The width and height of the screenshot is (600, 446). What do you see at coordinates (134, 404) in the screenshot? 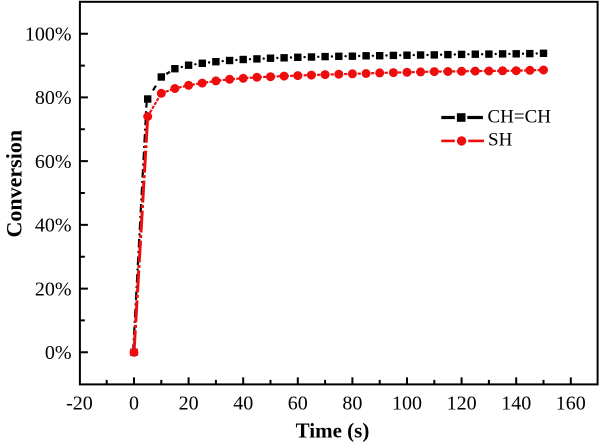
I see `svg-text: 0` at bounding box center [134, 404].